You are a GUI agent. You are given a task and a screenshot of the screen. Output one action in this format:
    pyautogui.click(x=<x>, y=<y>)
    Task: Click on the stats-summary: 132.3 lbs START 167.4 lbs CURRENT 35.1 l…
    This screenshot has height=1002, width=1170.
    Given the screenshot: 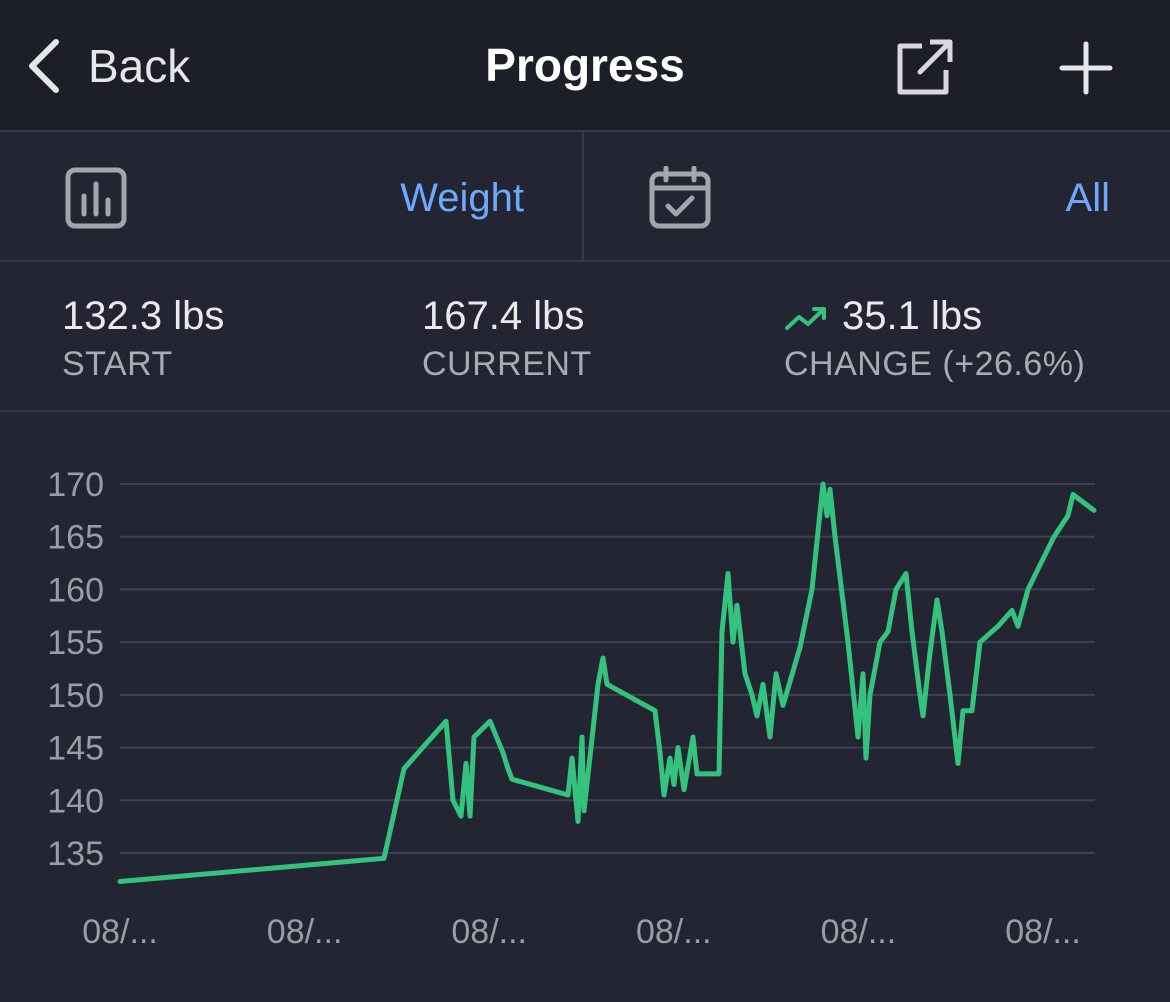 What is the action you would take?
    pyautogui.click(x=585, y=337)
    